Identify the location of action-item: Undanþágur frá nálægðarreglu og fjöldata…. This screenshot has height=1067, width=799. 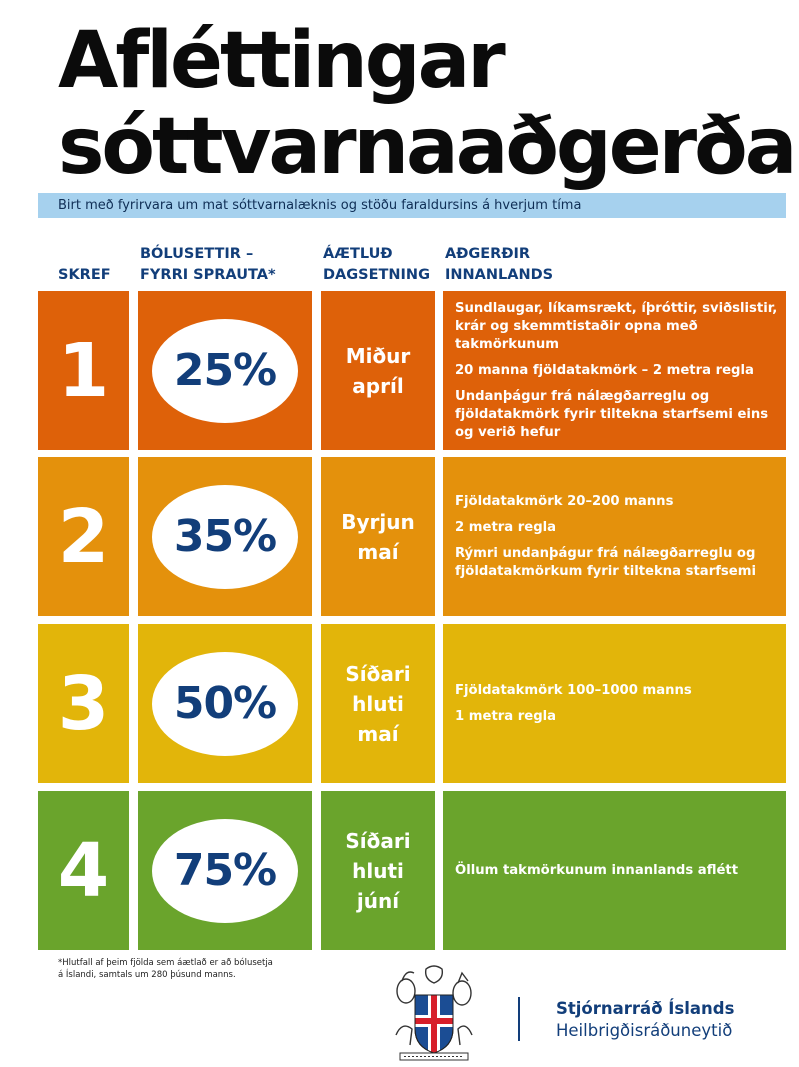
(612, 414).